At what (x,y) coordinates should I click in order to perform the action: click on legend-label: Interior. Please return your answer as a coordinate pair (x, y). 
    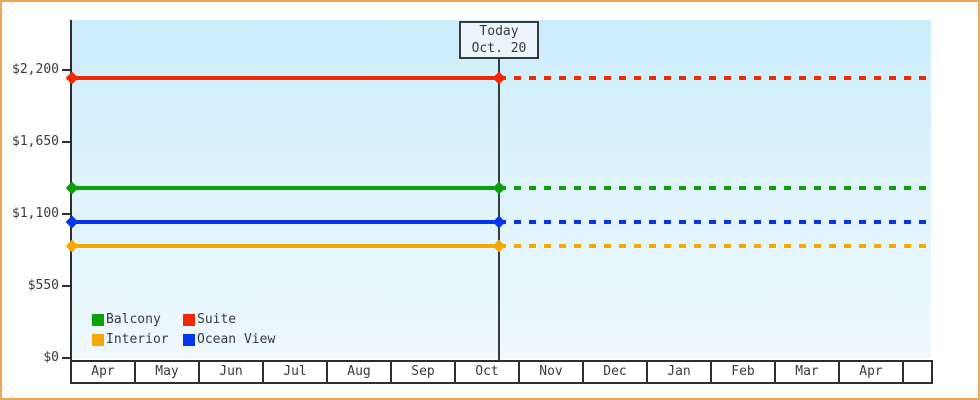
    Looking at the image, I should click on (137, 339).